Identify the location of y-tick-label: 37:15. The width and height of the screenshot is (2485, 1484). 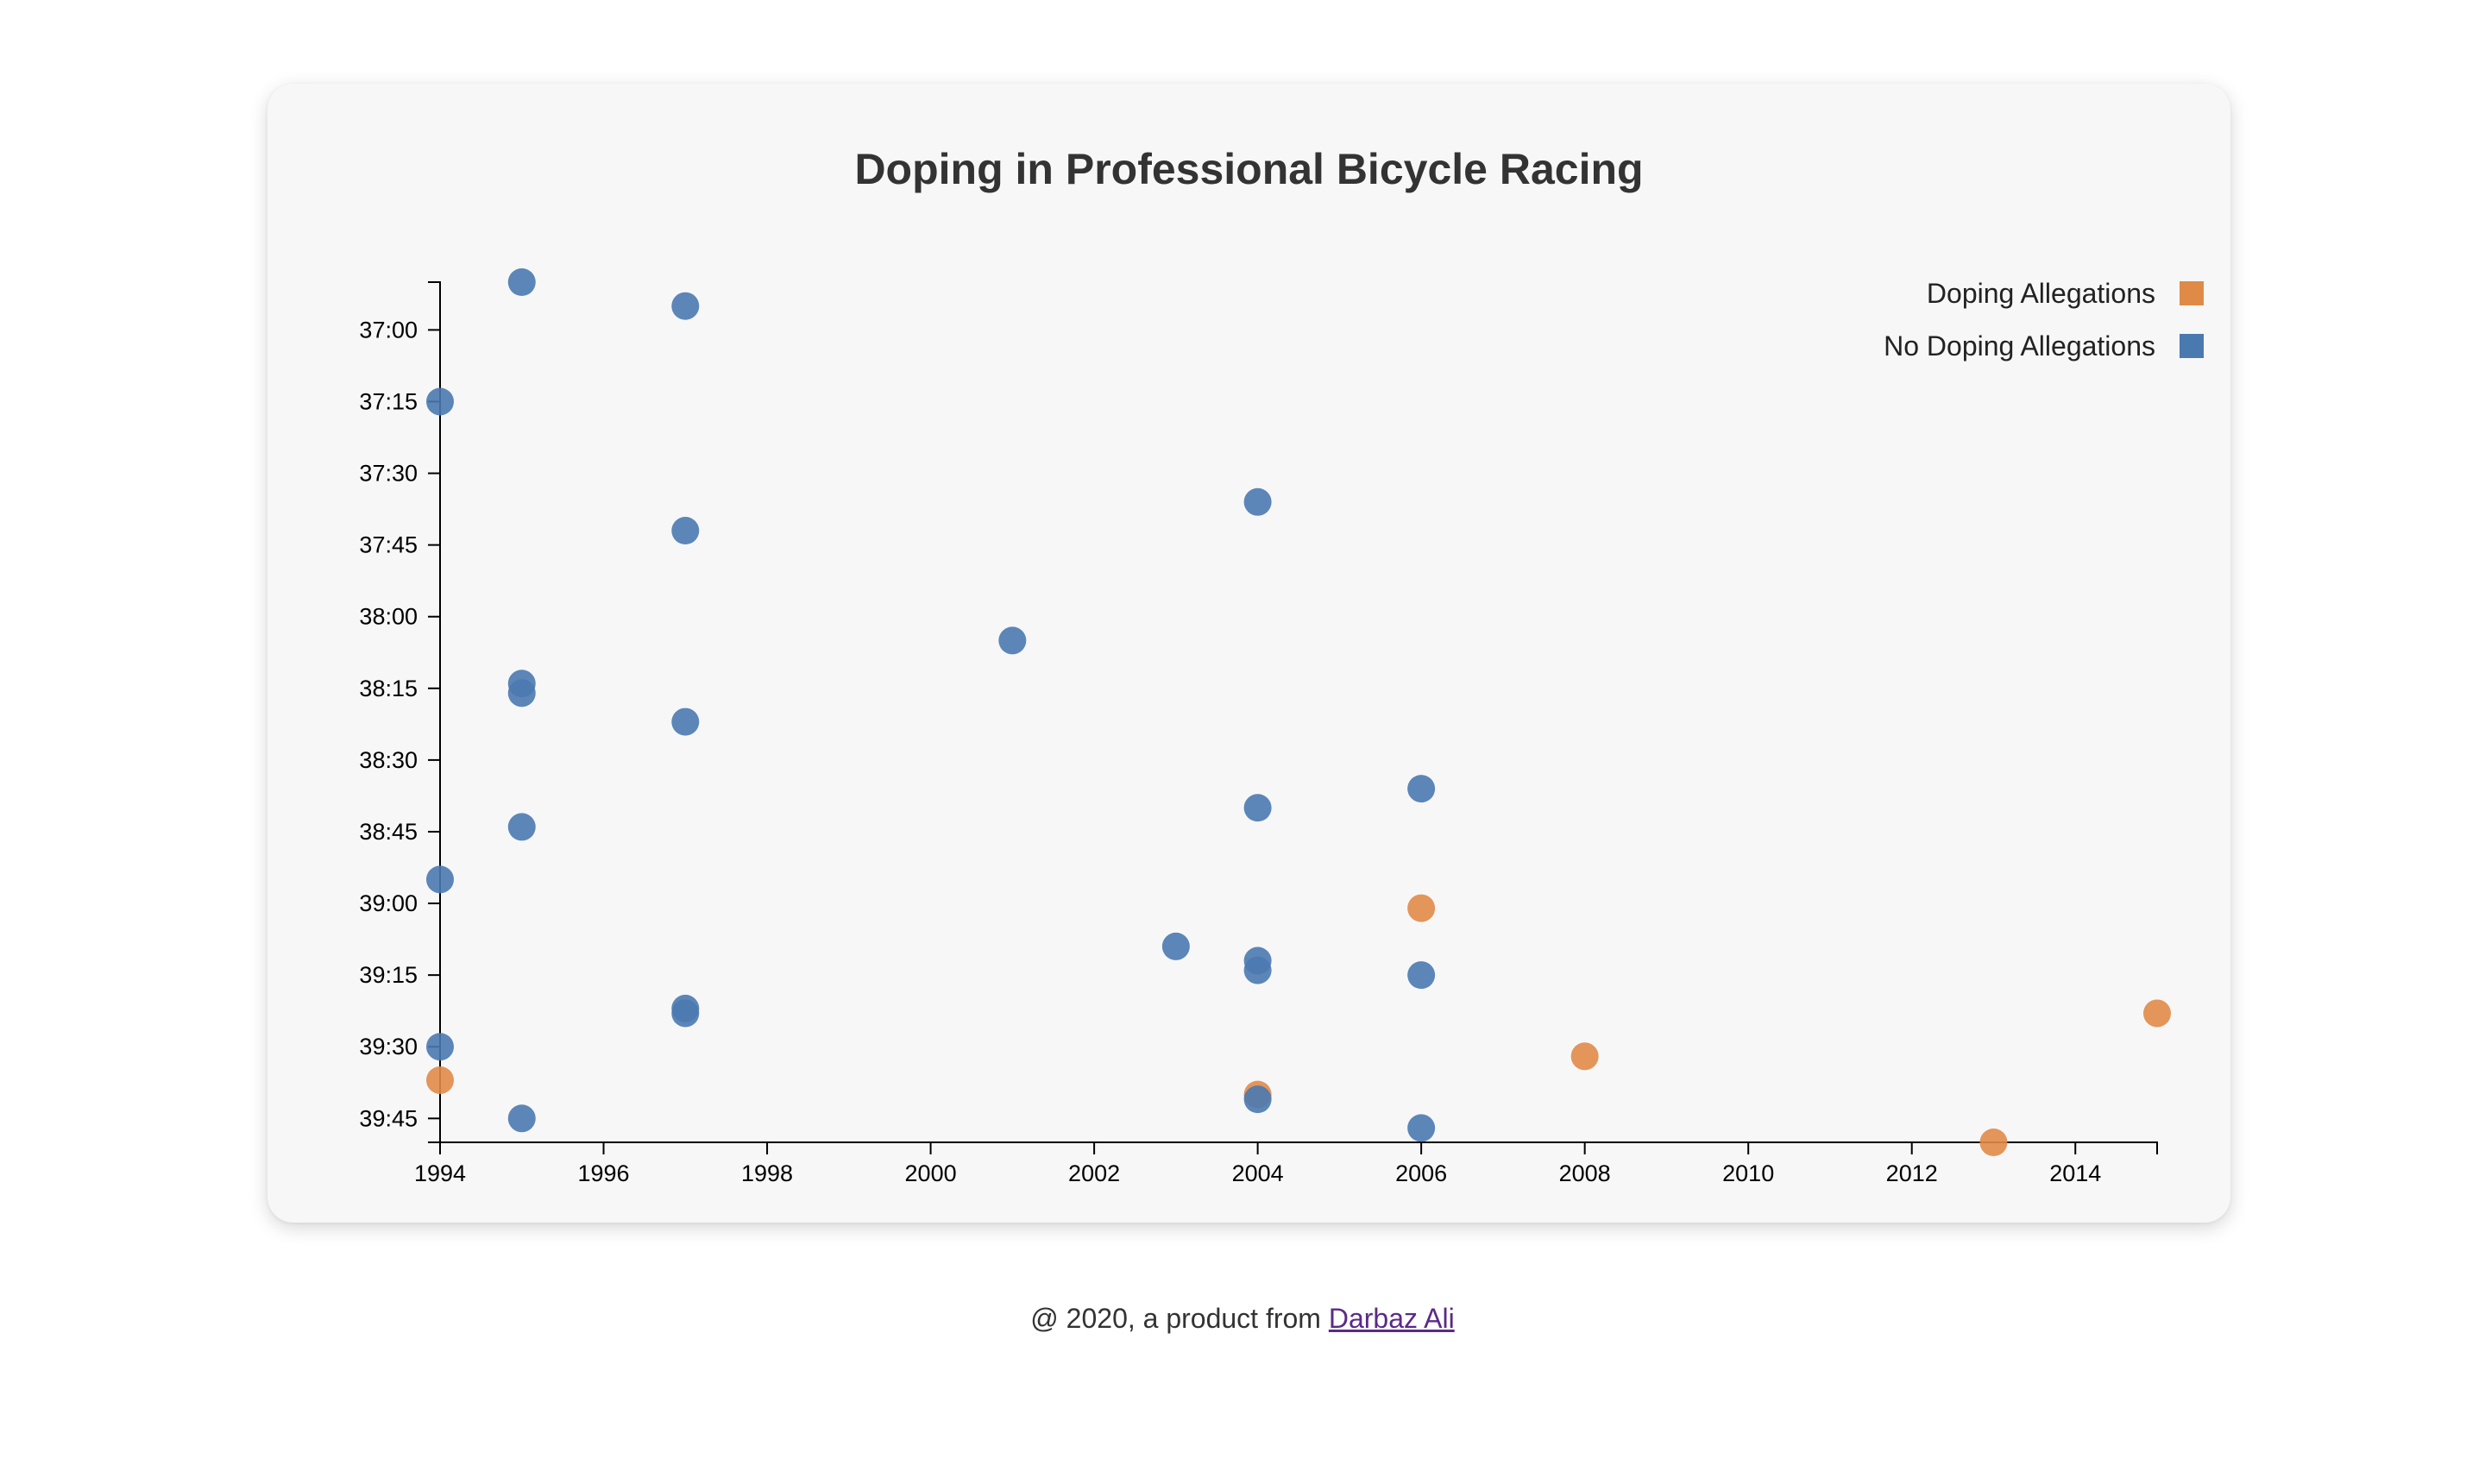
(388, 401).